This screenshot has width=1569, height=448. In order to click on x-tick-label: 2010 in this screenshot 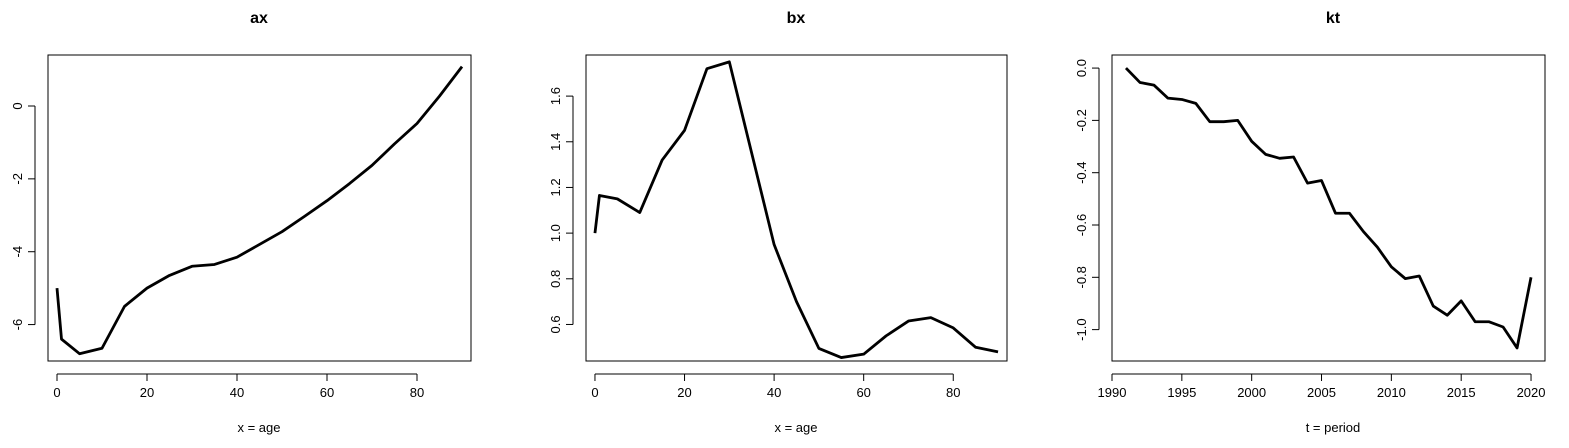, I will do `click(1391, 392)`.